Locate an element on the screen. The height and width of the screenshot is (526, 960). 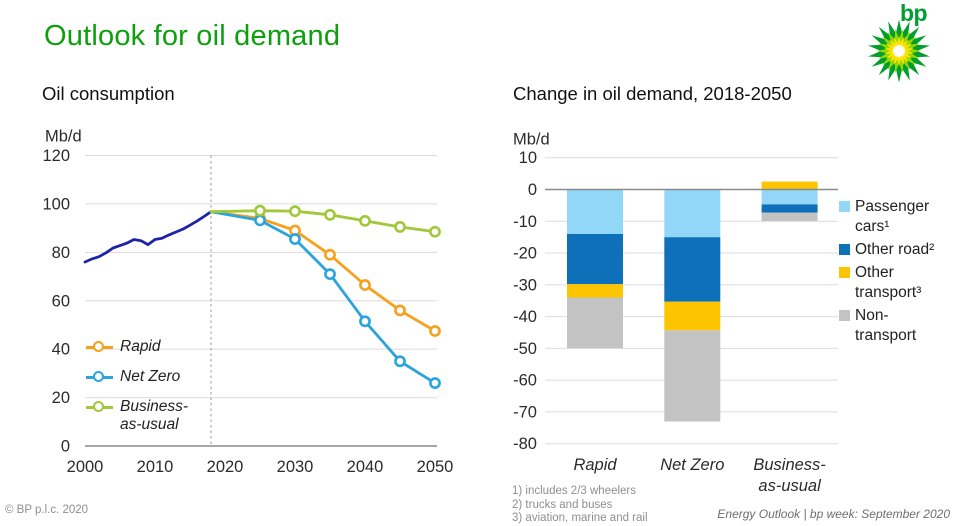
x-tick-label: 2030 is located at coordinates (295, 467).